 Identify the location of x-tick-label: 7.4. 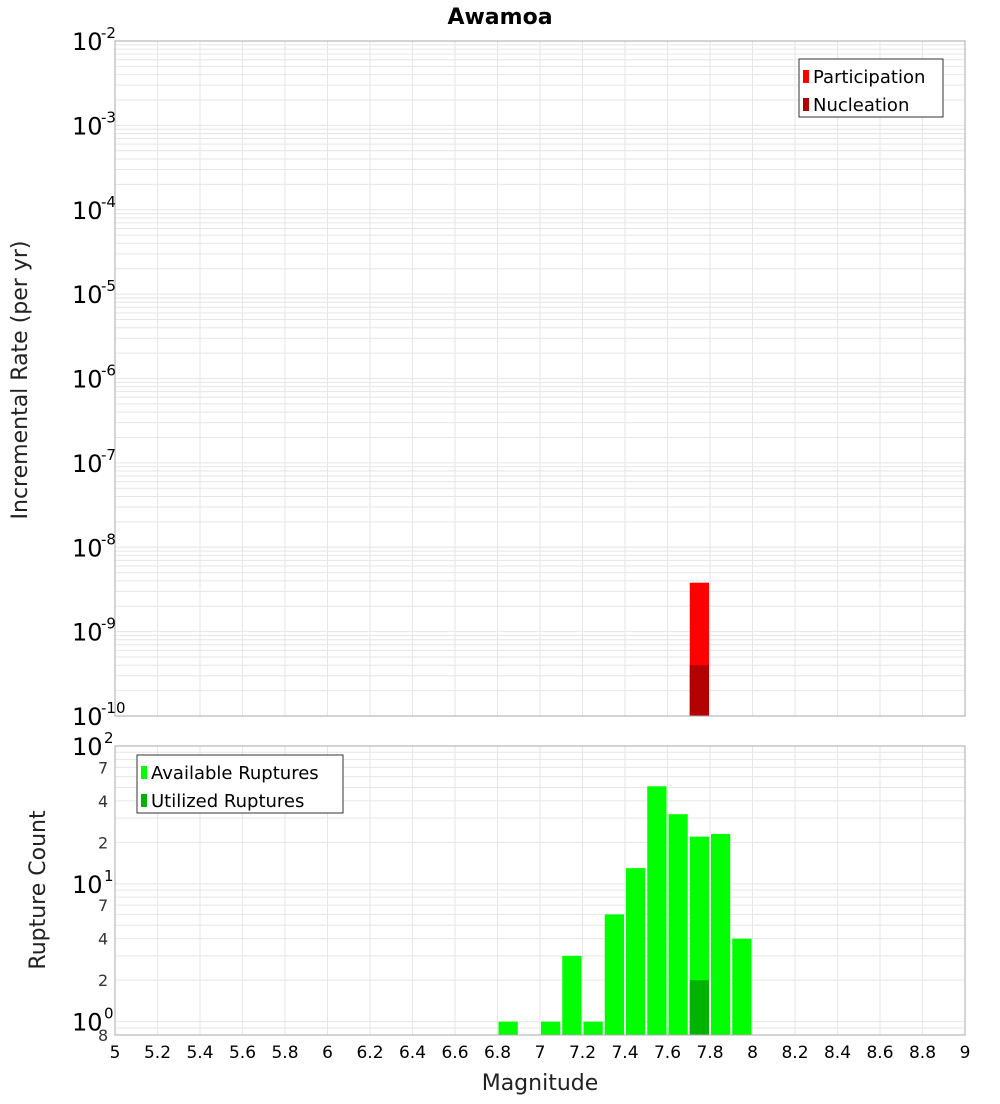
(624, 1053).